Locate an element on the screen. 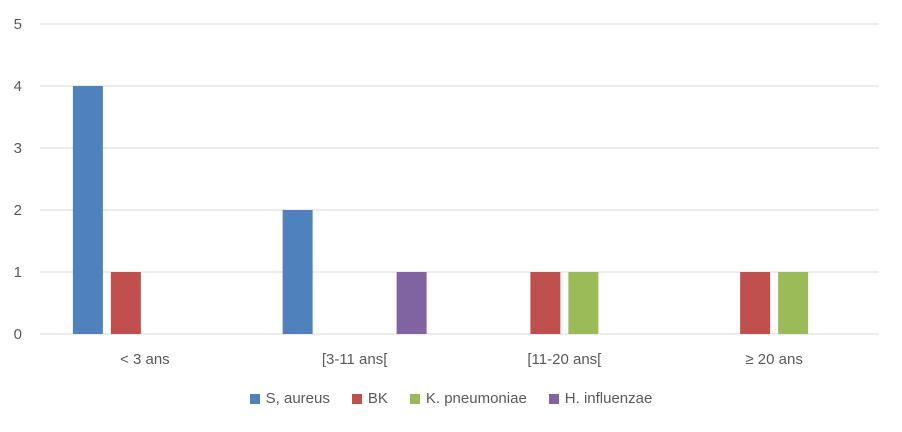 This screenshot has height=432, width=902. legend-item: BK is located at coordinates (369, 398).